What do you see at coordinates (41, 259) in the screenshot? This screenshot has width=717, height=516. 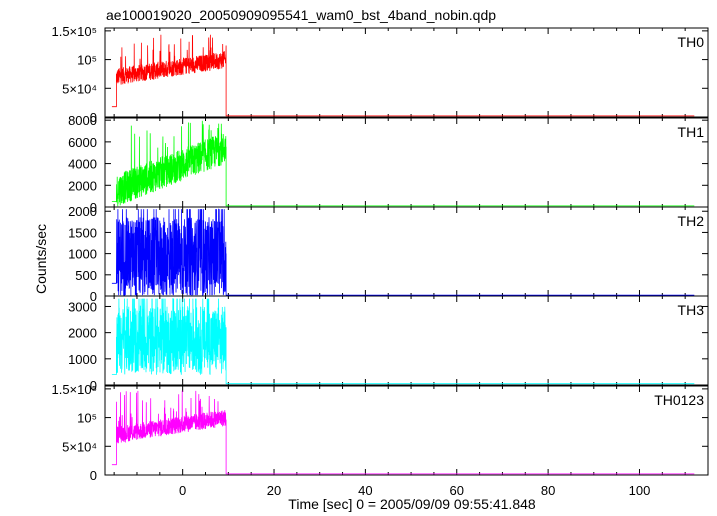 I see `y-axis-label: Counts/sec` at bounding box center [41, 259].